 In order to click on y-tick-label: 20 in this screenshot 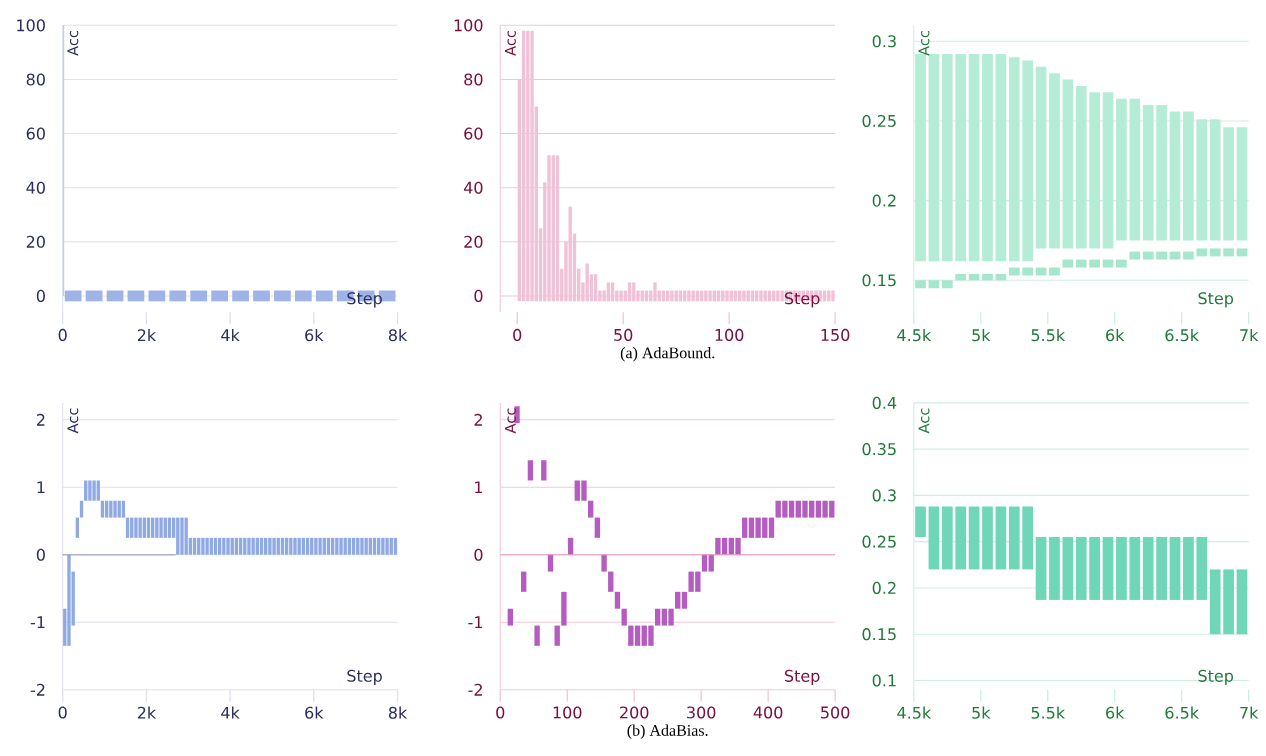, I will do `click(473, 241)`.